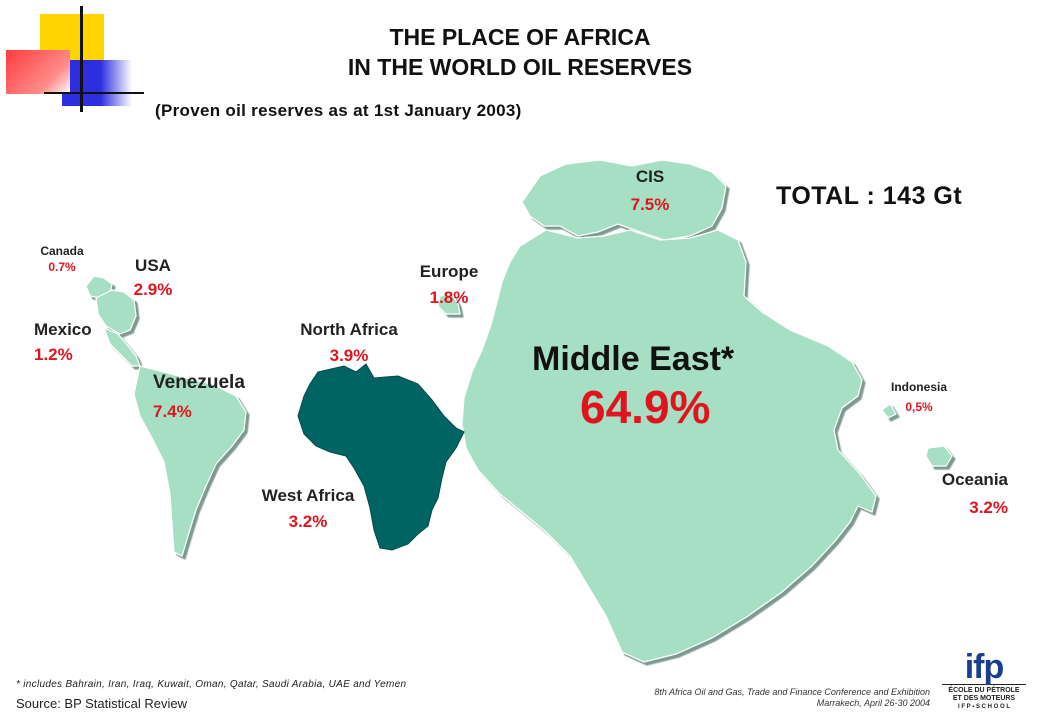 The height and width of the screenshot is (720, 1040). What do you see at coordinates (974, 479) in the screenshot?
I see `region-oceania-name: Oceania` at bounding box center [974, 479].